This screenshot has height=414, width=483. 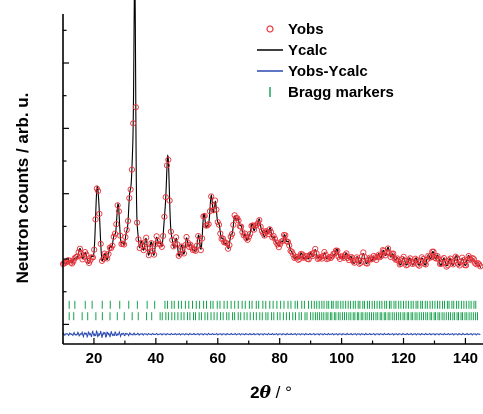 I want to click on x-tick-label: 140, so click(x=465, y=358).